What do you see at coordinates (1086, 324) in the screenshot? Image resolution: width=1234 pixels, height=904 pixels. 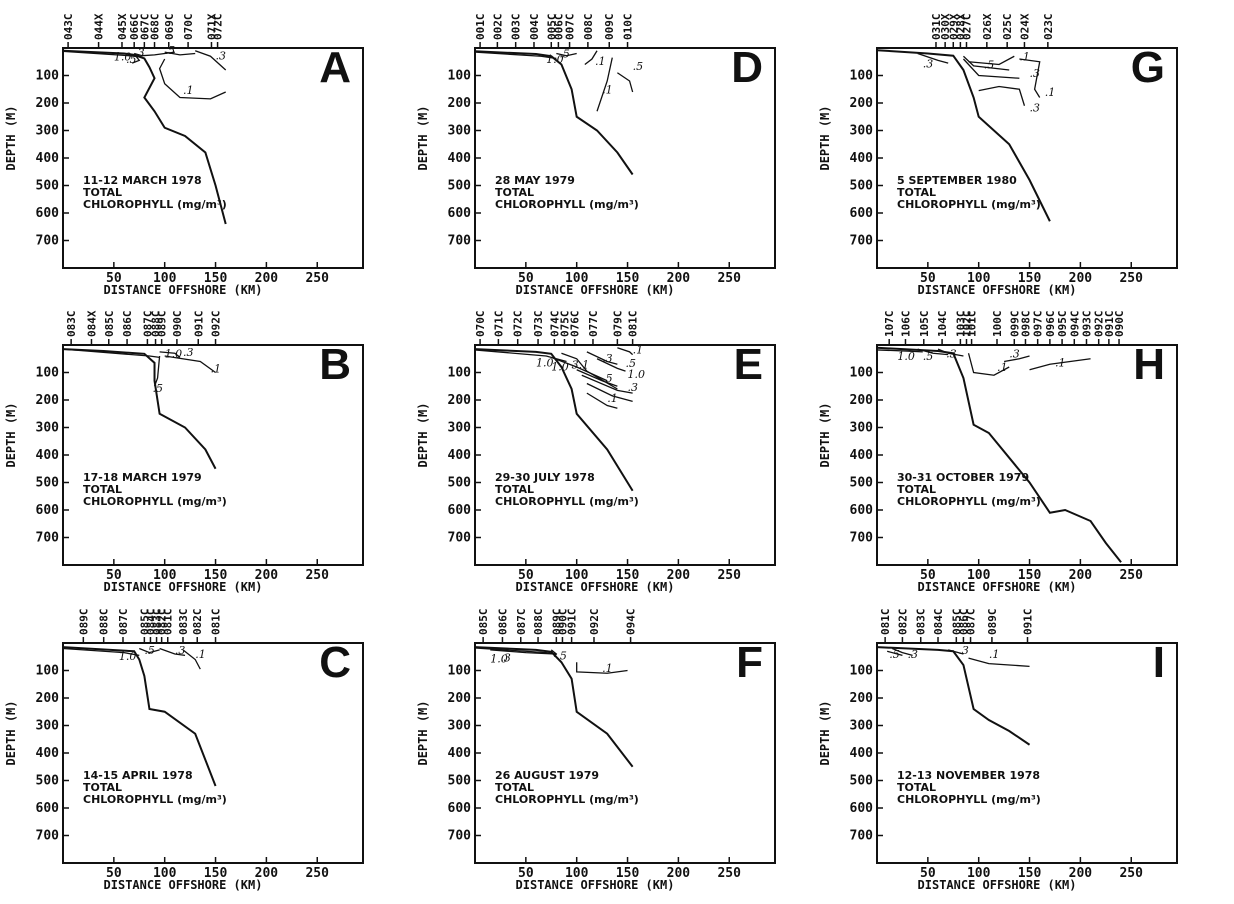 I see `panel-h-station-label: 093C` at bounding box center [1086, 324].